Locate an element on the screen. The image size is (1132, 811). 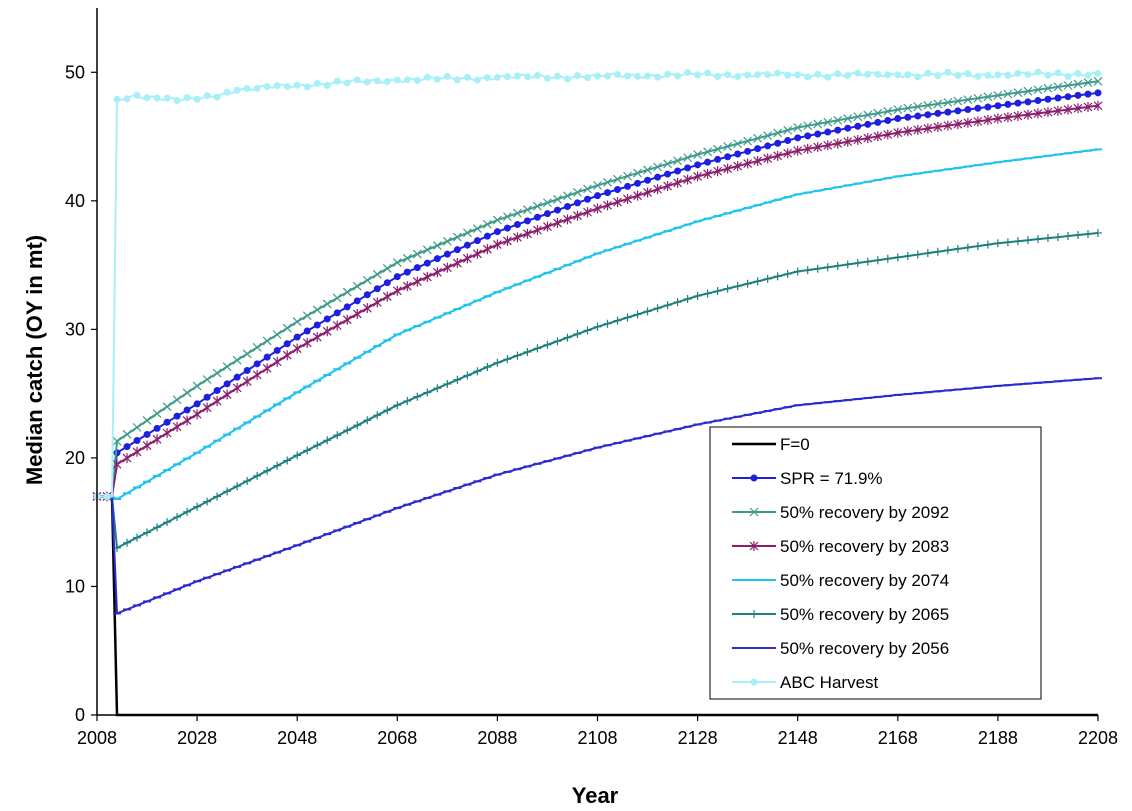
y-tick-label: 30 is located at coordinates (75, 329).